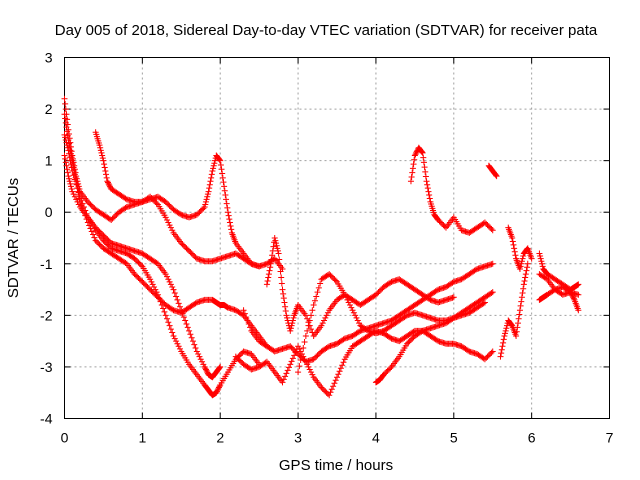 The width and height of the screenshot is (640, 480). Describe the element at coordinates (360, 287) in the screenshot. I see `series-track-h` at that location.